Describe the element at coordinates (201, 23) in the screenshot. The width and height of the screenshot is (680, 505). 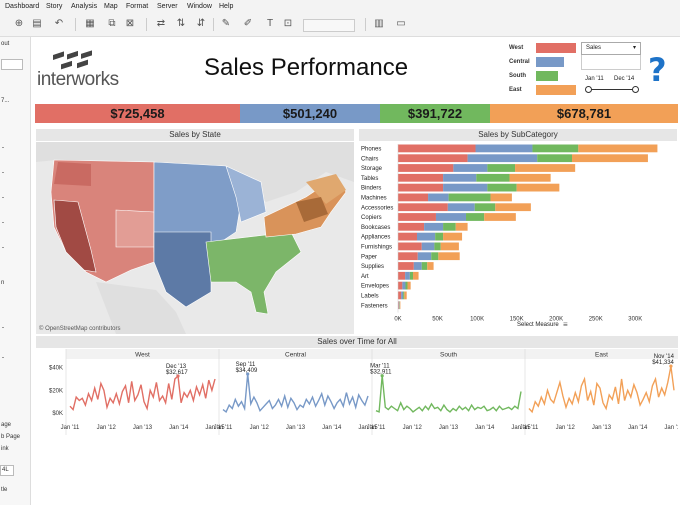
I see `sort-descending-icon: ⇵` at that location.